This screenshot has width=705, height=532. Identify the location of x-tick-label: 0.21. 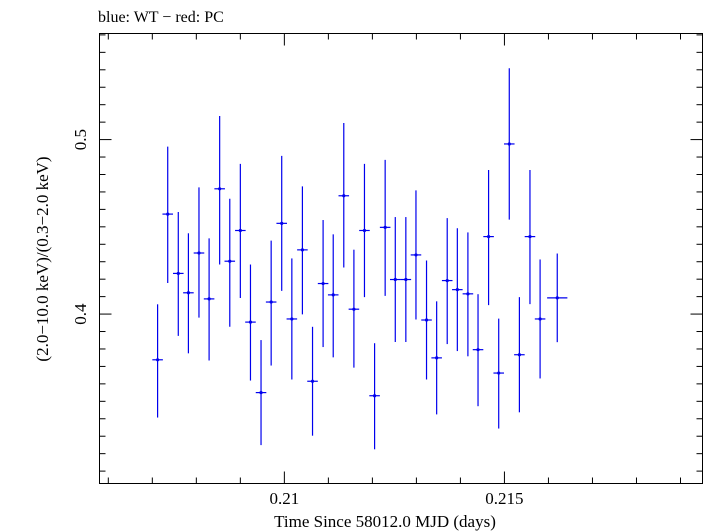
(284, 498).